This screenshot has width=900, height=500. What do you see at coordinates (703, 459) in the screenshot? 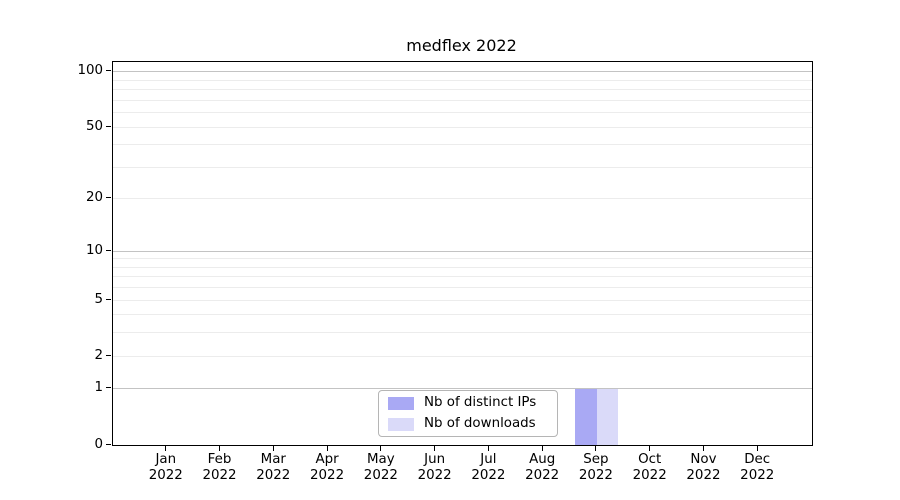
I see `x-tick-month: Nov` at bounding box center [703, 459].